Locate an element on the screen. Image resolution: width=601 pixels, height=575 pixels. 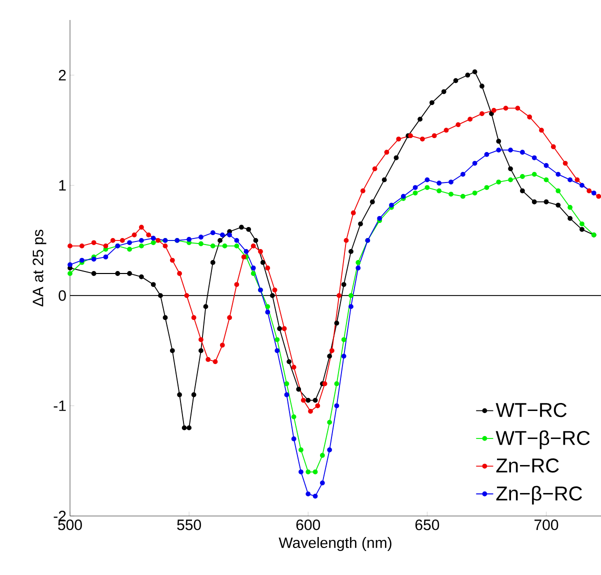
y-tick-label: 1 is located at coordinates (62, 185).